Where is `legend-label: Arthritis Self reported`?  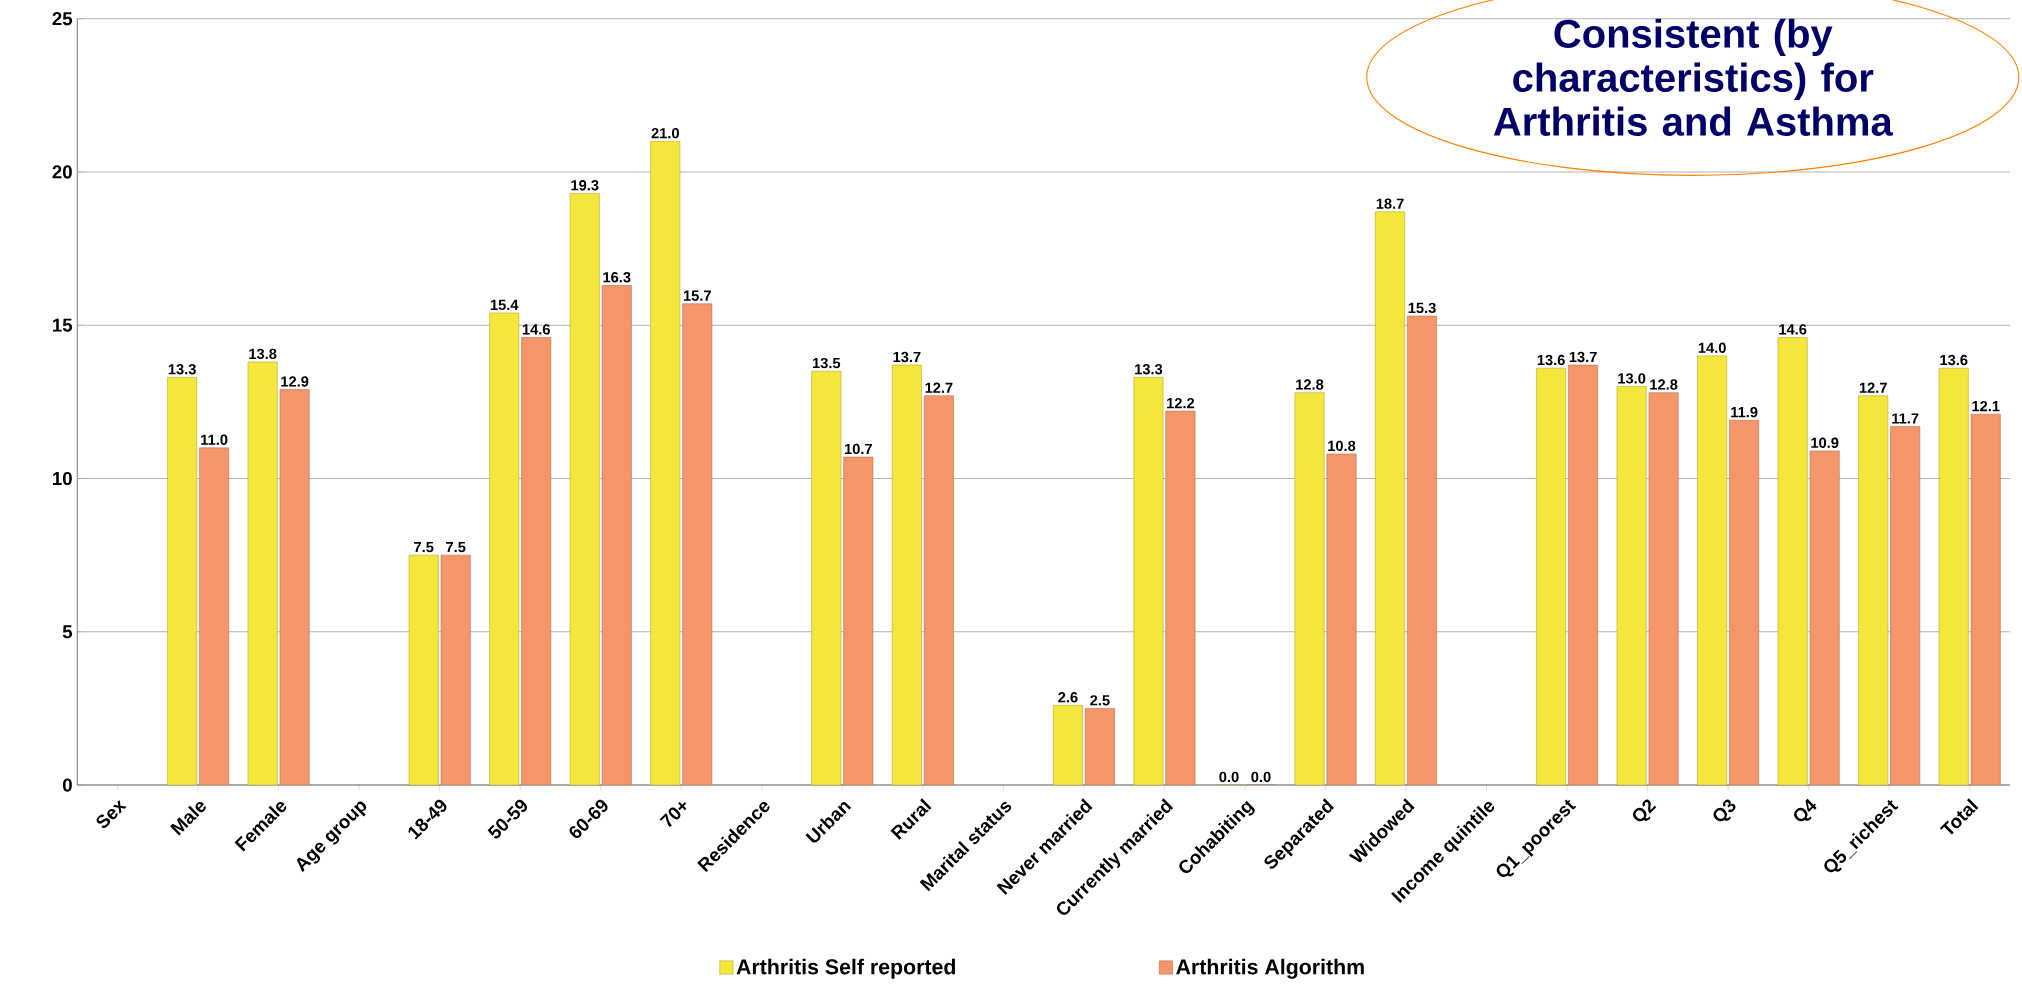 legend-label: Arthritis Self reported is located at coordinates (846, 968).